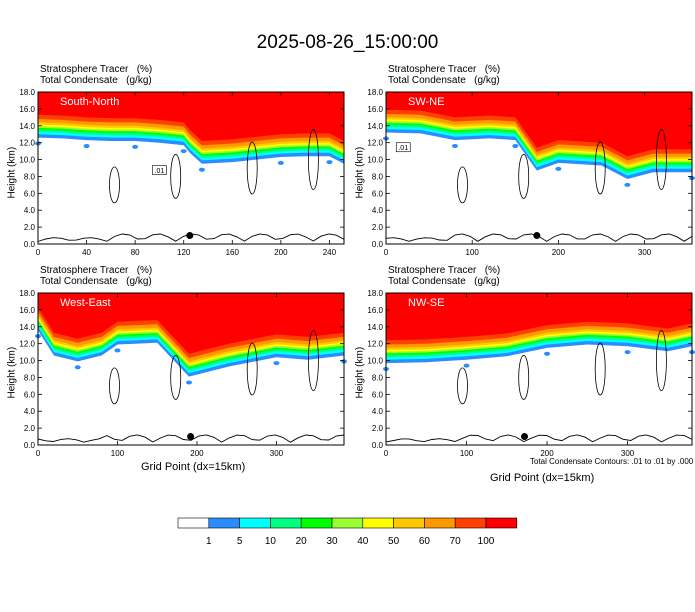 Image resolution: width=695 pixels, height=612 pixels. Describe the element at coordinates (347, 532) in the screenshot. I see `colorbar-legend: 1 5 10 20 30 40 50 60 70 100` at that location.